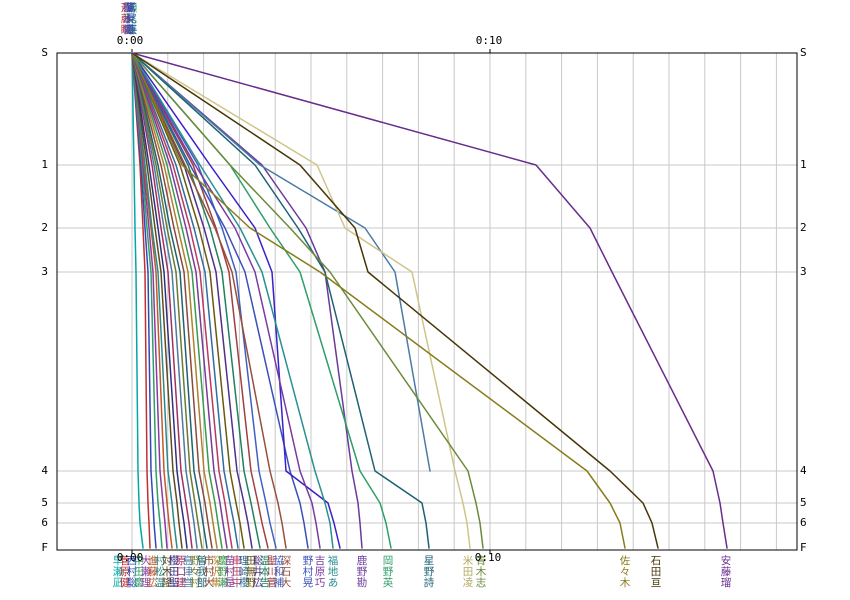 The image size is (850, 600). I want to click on runner-finish-label: 青木志, so click(481, 572).